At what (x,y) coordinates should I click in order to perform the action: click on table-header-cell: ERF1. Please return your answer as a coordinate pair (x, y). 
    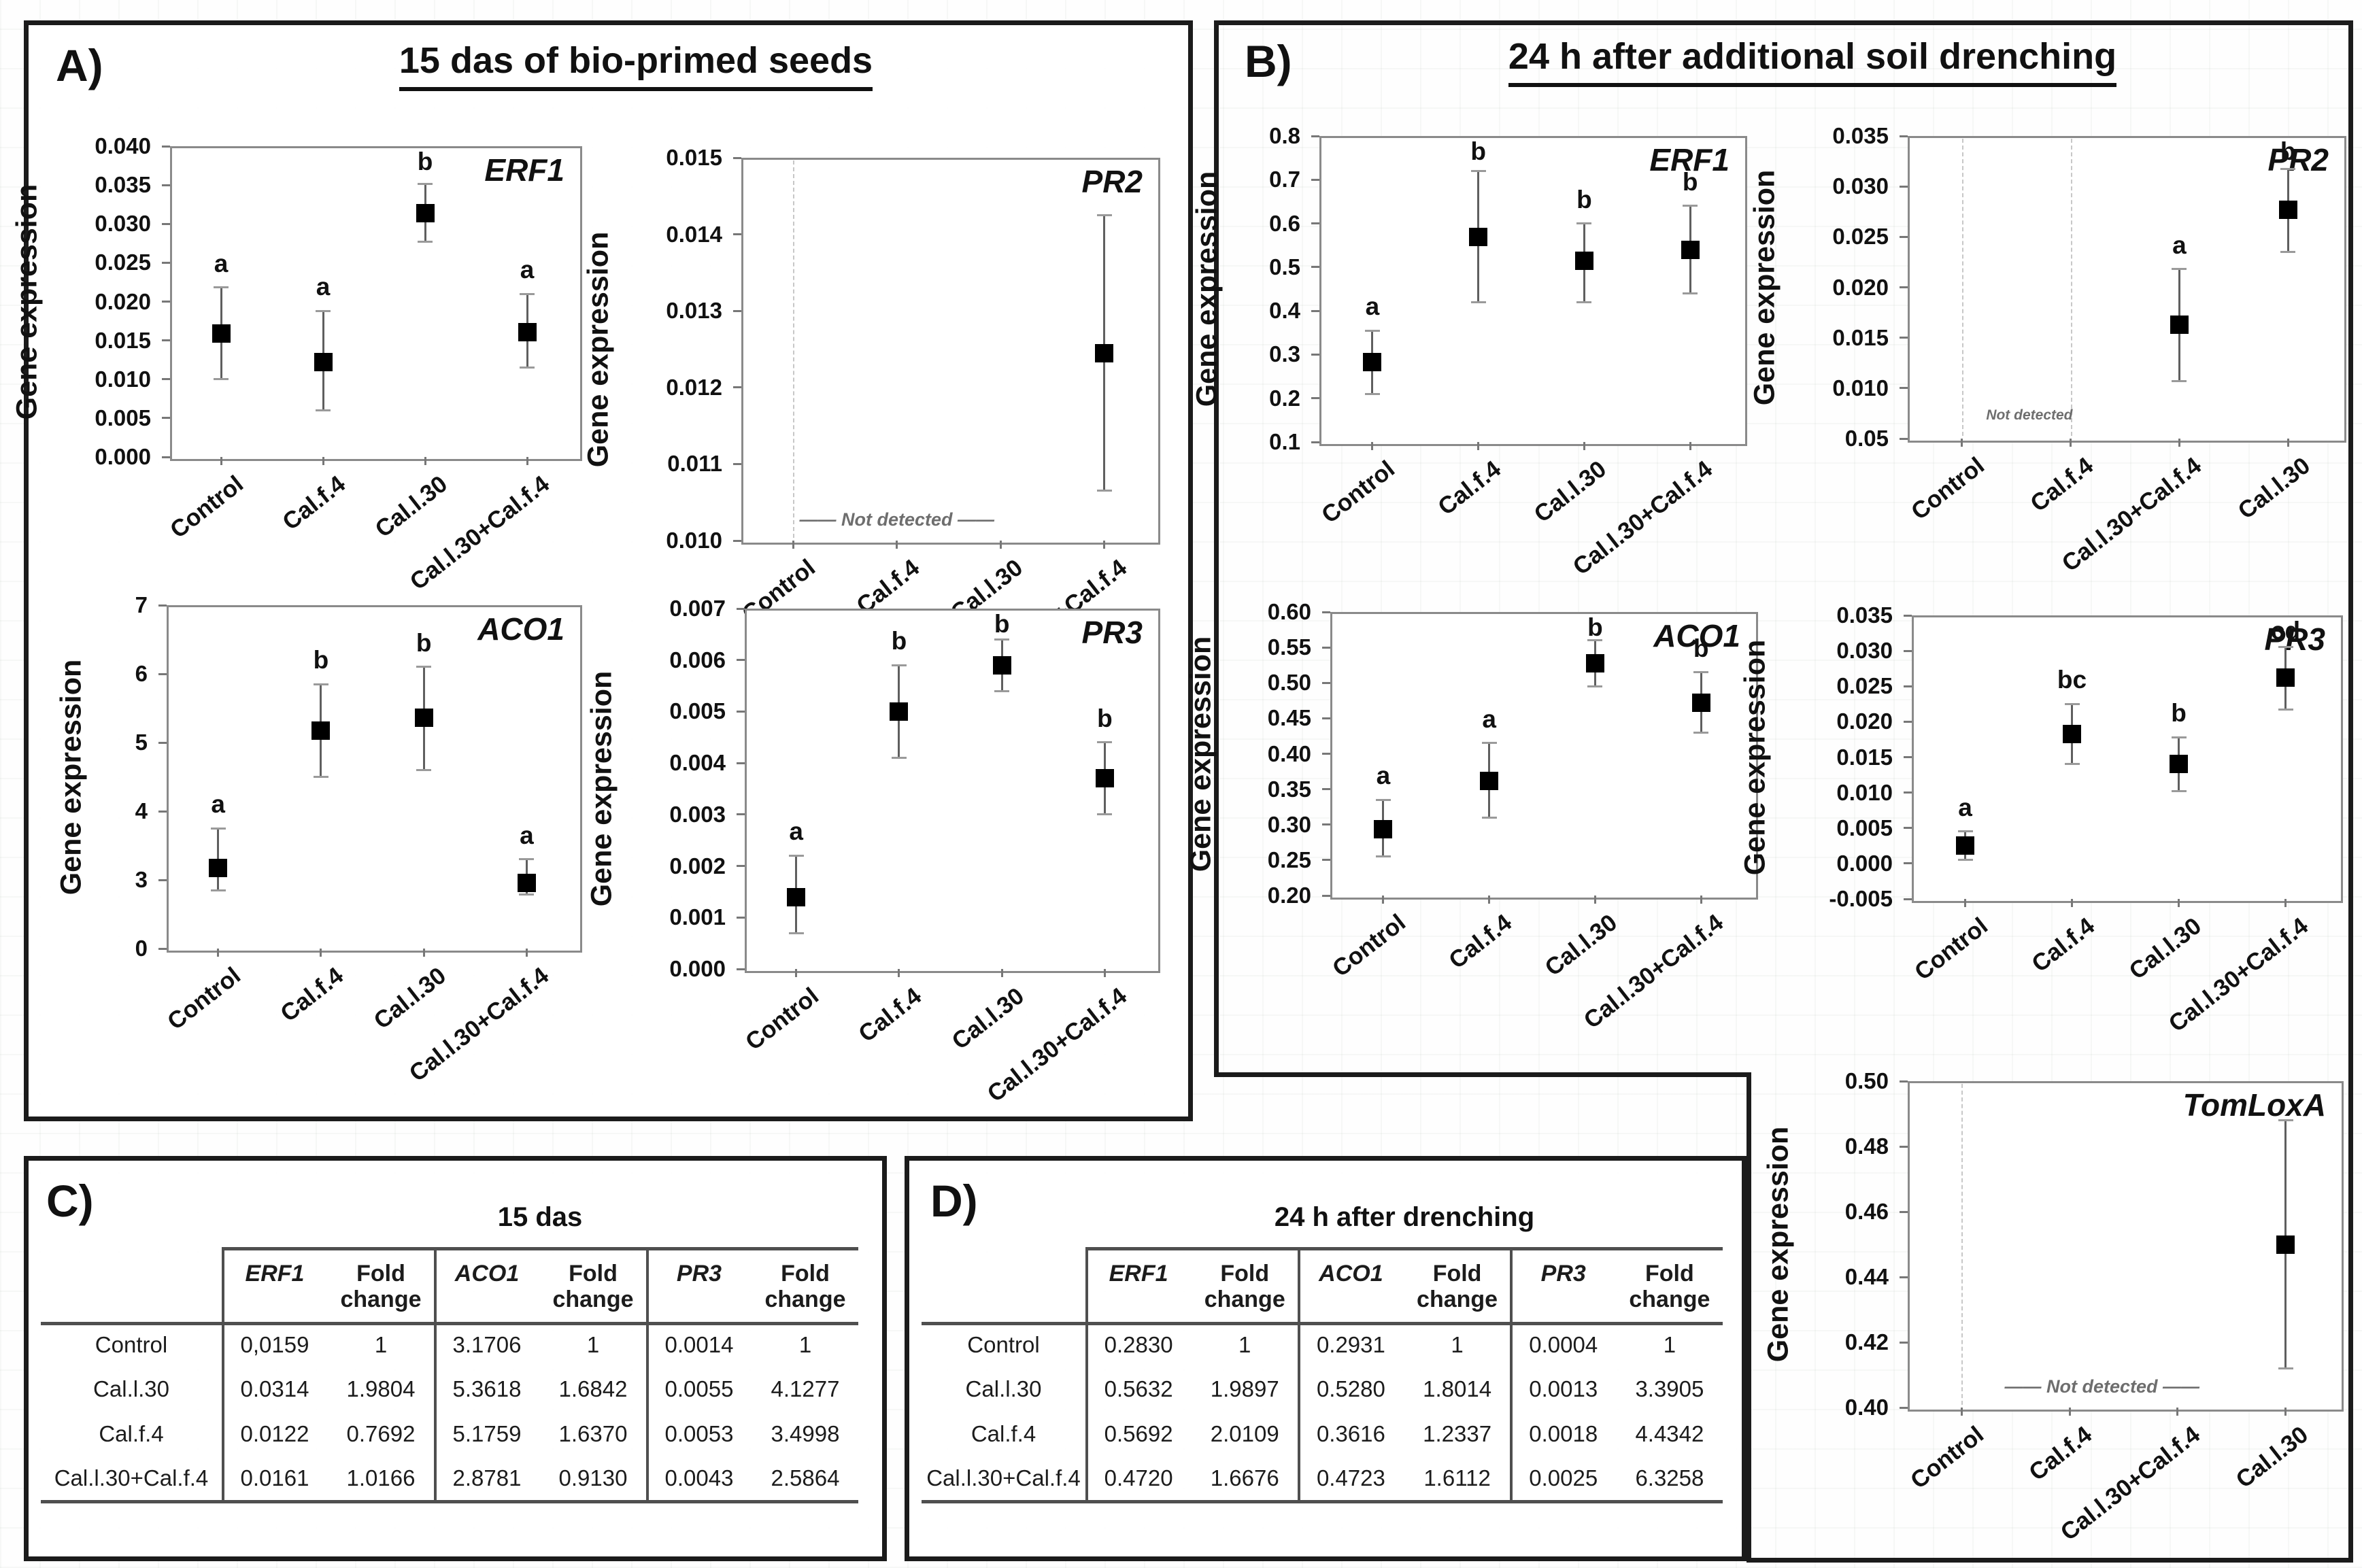
    Looking at the image, I should click on (275, 1273).